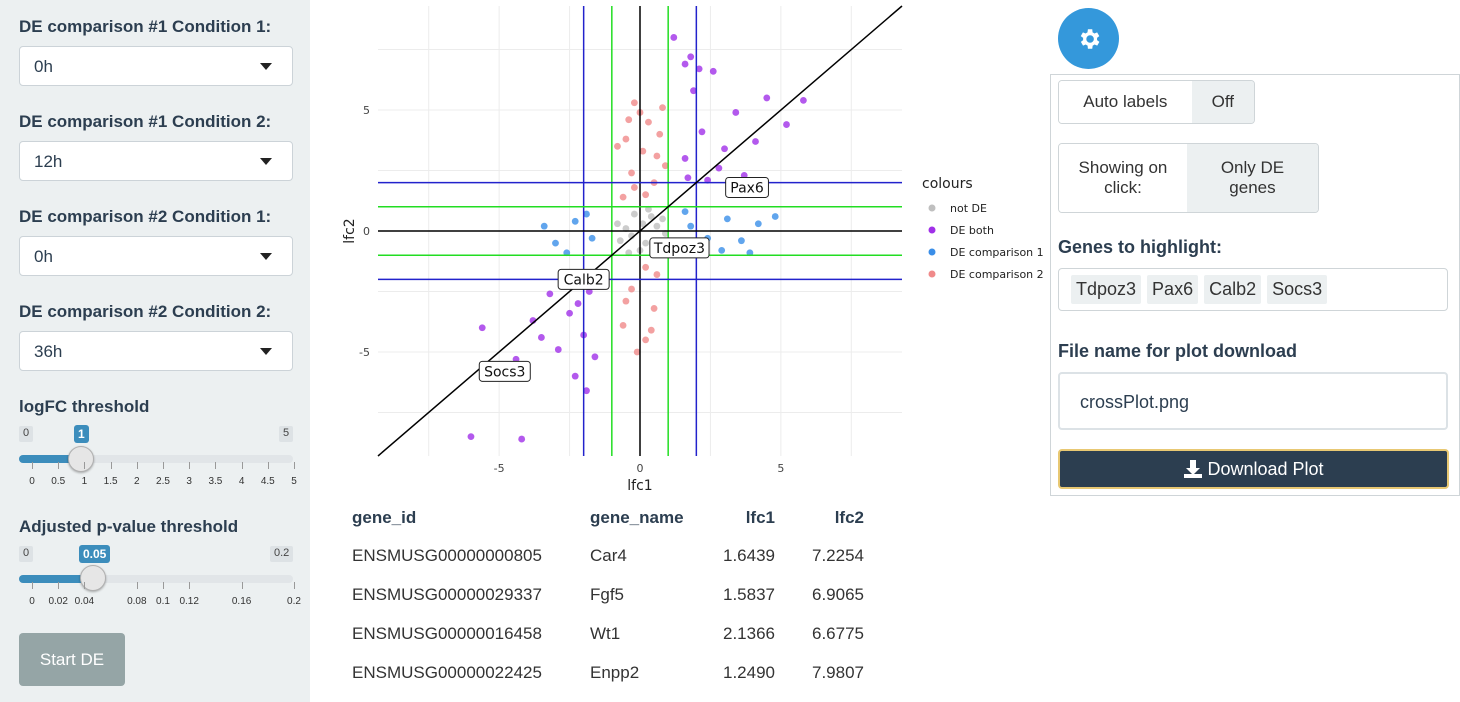 The image size is (1460, 702). I want to click on table-row: ENSMUSG00000029337 Fgf5 1.5837 6.9065, so click(615, 594).